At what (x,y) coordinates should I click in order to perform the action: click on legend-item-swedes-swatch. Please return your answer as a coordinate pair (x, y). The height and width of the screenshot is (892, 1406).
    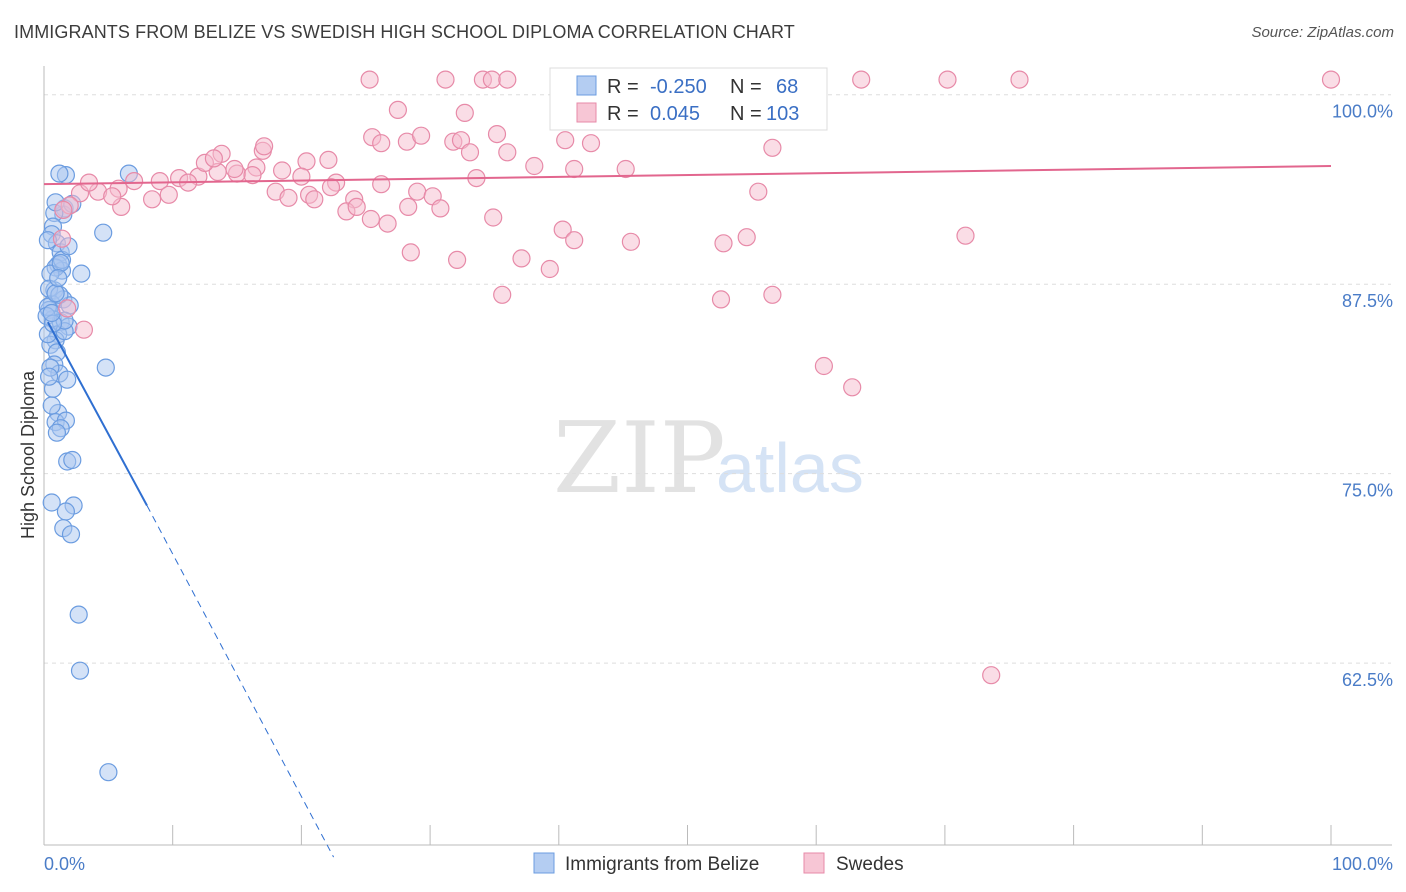
    Looking at the image, I should click on (814, 863).